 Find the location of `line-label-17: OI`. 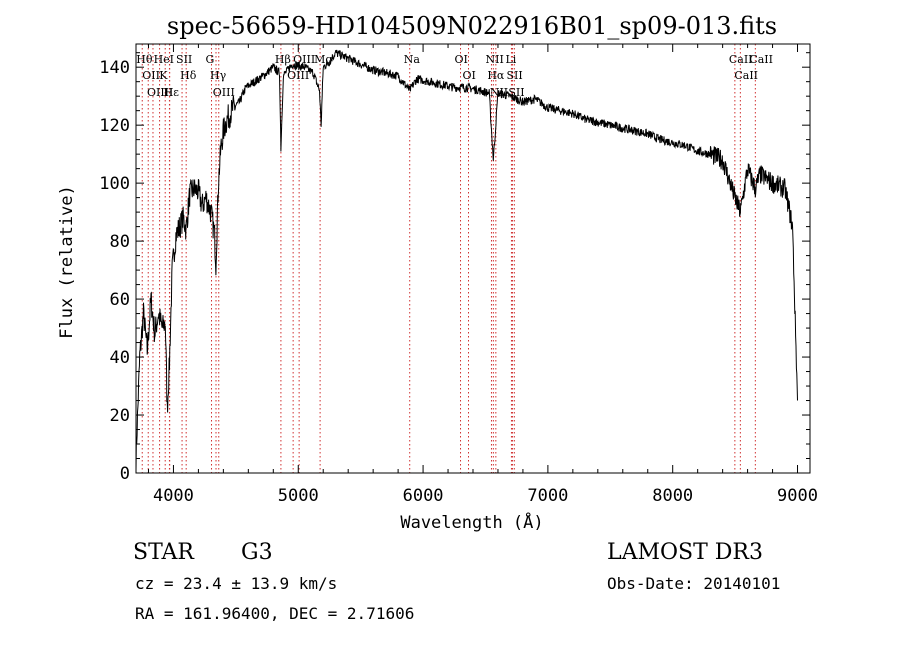

line-label-17: OI is located at coordinates (461, 59).